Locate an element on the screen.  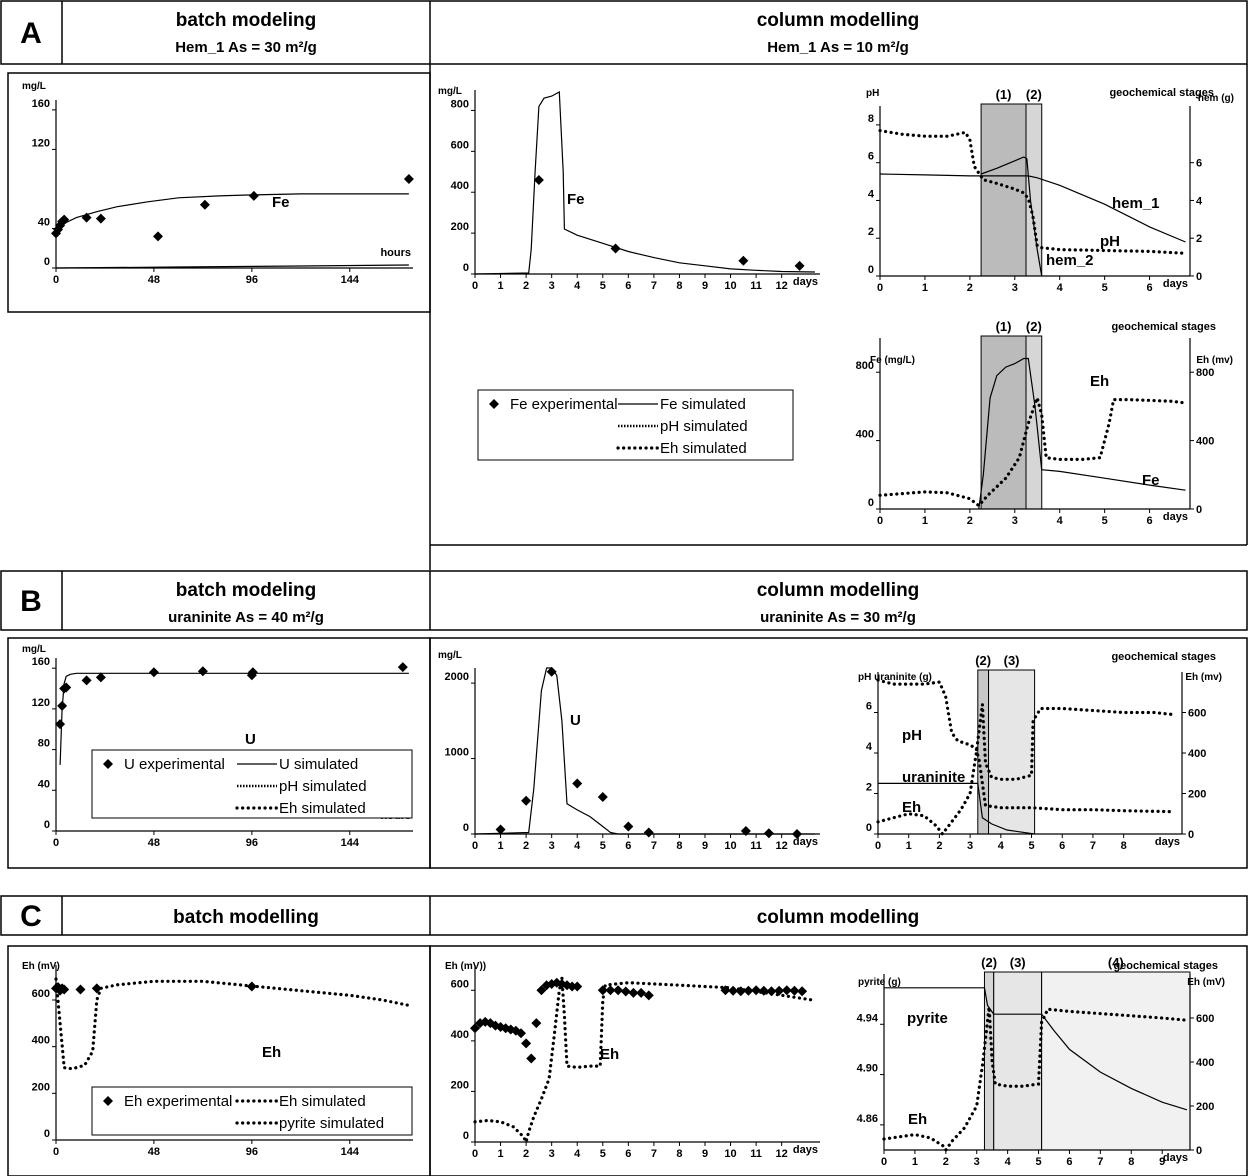
legend-simulated: pyrite simulated is located at coordinates (331, 1123).